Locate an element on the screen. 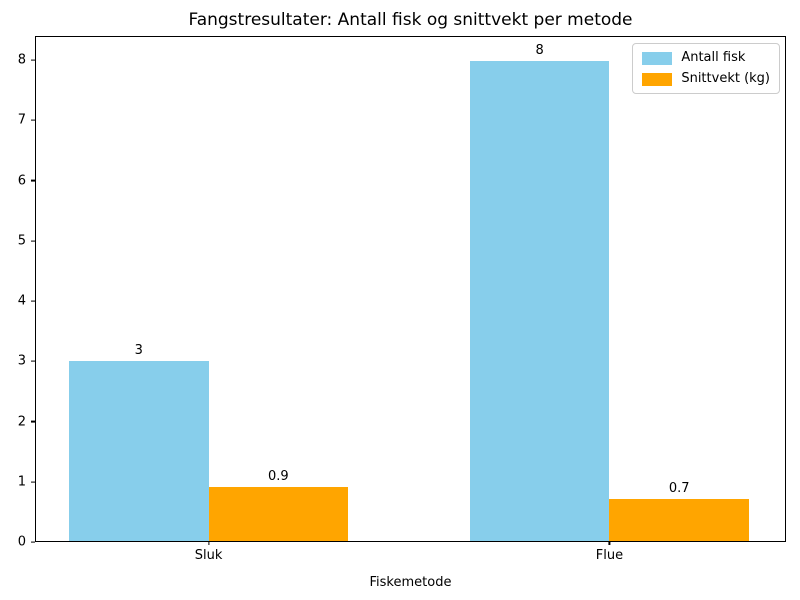 Image resolution: width=800 pixels, height=600 pixels. bar-sluk-snittvekt: 0.9 is located at coordinates (278, 289).